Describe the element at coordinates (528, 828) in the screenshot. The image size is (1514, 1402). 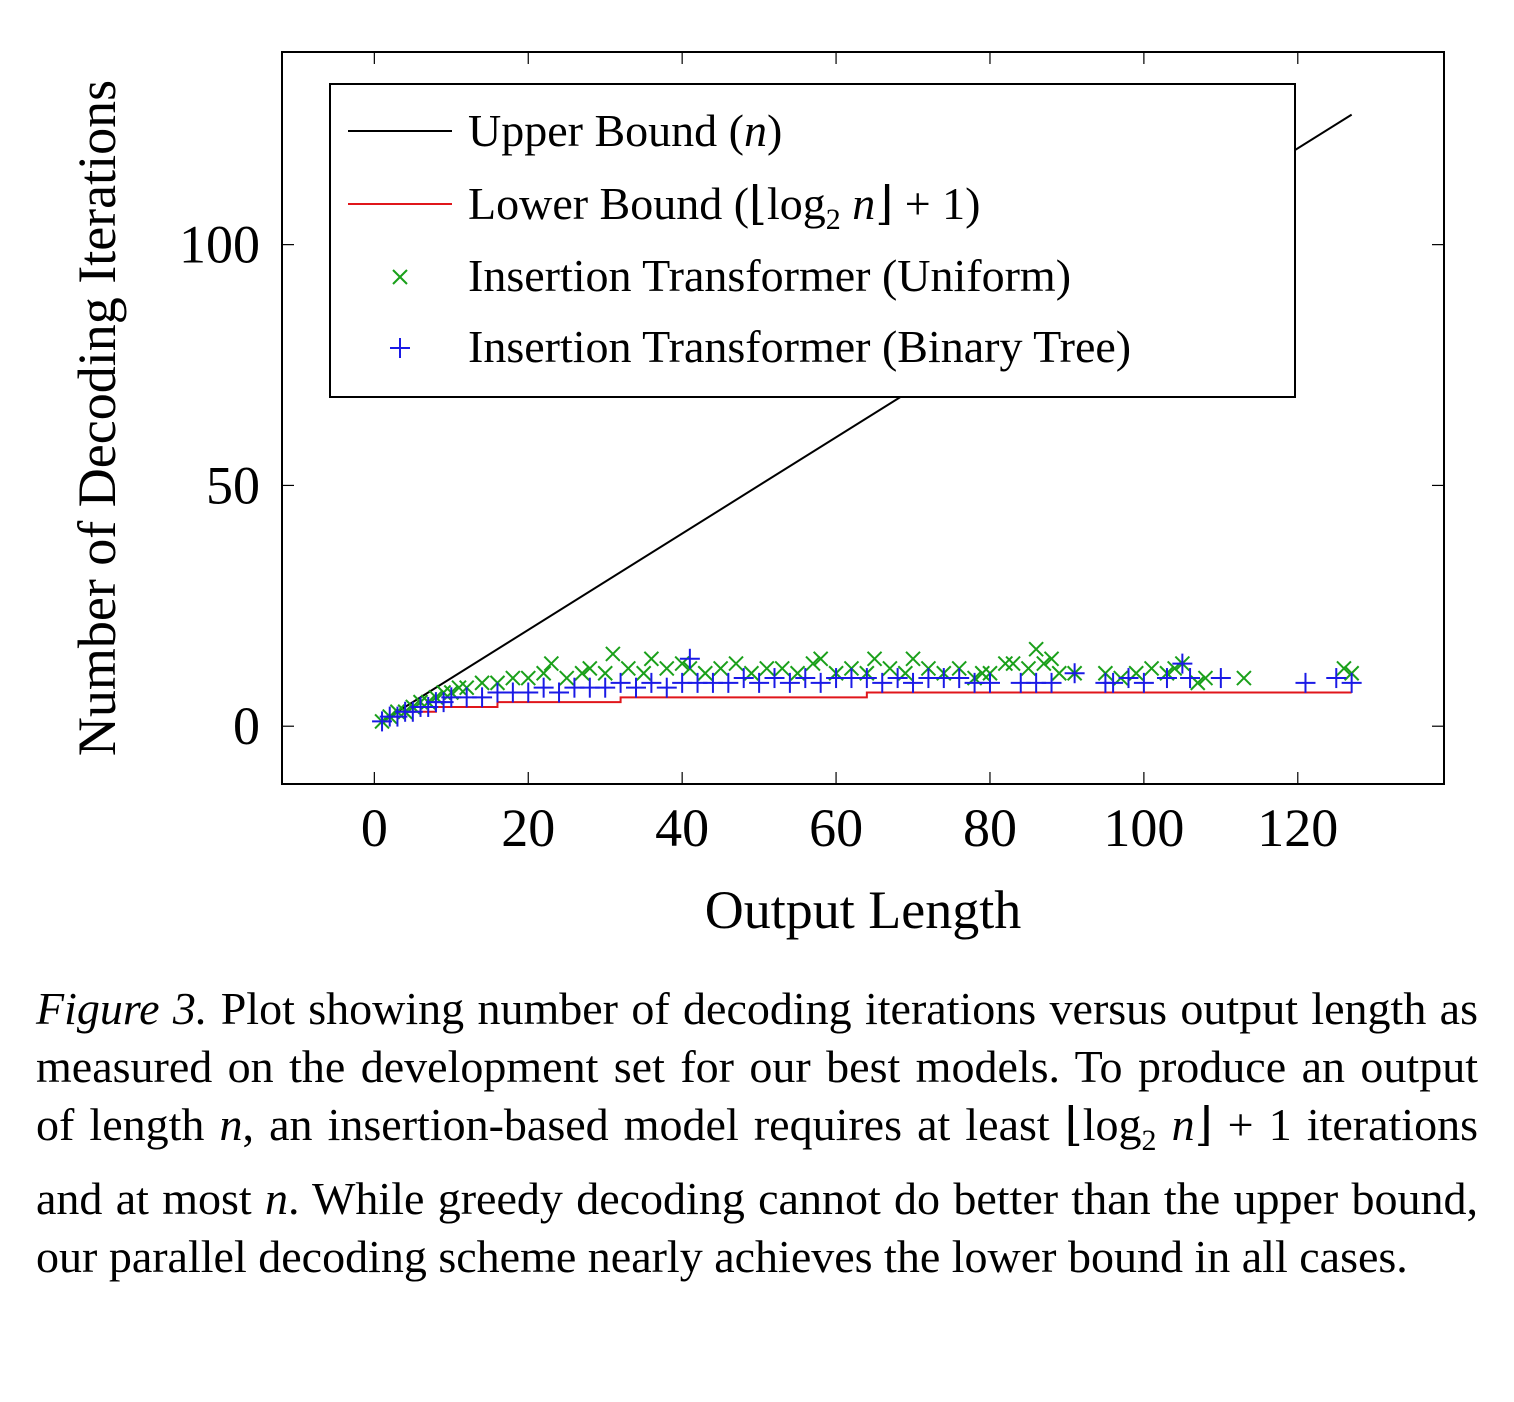
I see `x-tick-label: 20` at that location.